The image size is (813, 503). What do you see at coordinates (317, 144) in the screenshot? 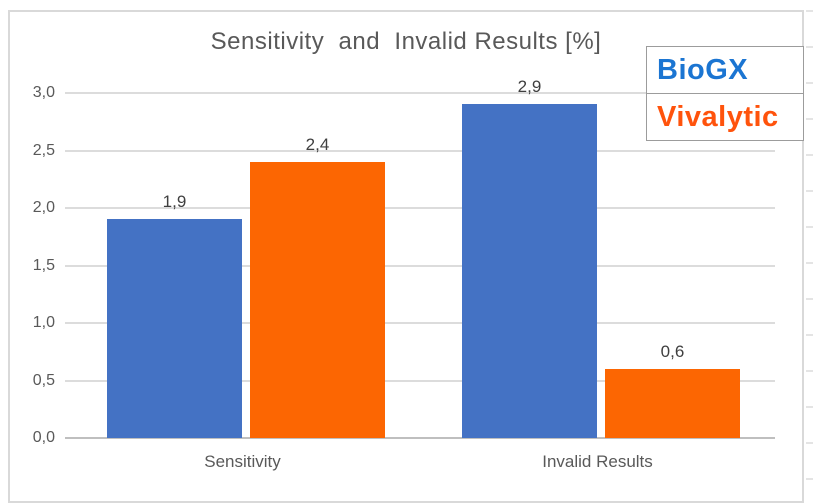
I see `bar-value-label: 2,4` at bounding box center [317, 144].